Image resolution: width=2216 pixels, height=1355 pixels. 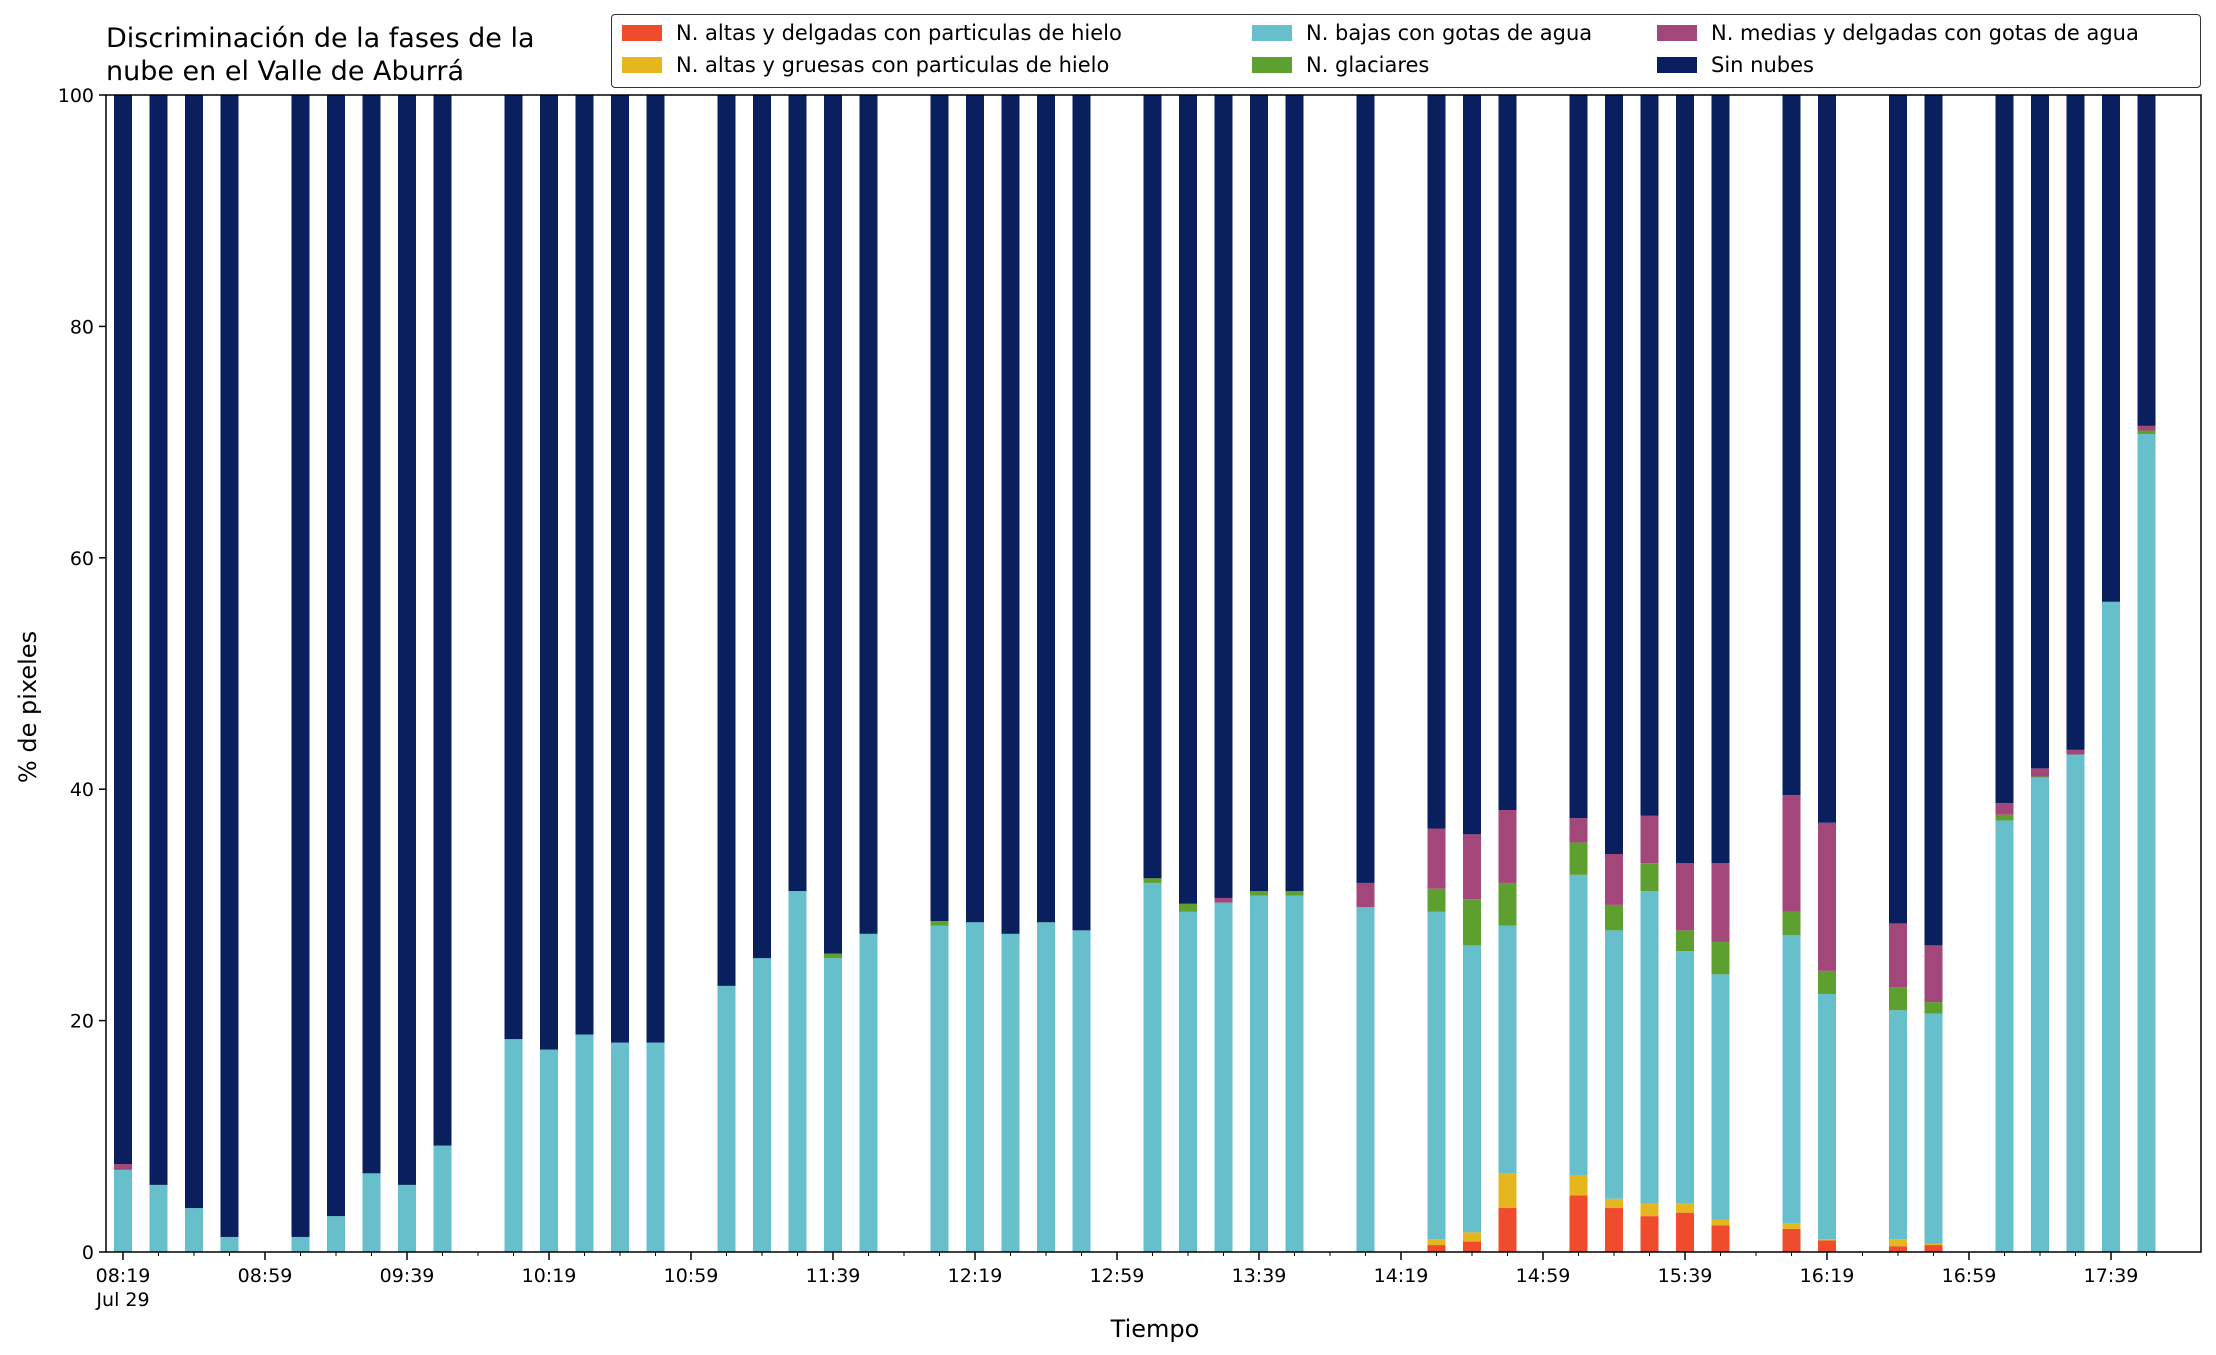 What do you see at coordinates (1685, 1208) in the screenshot?
I see `bar-segment-s1-x44` at bounding box center [1685, 1208].